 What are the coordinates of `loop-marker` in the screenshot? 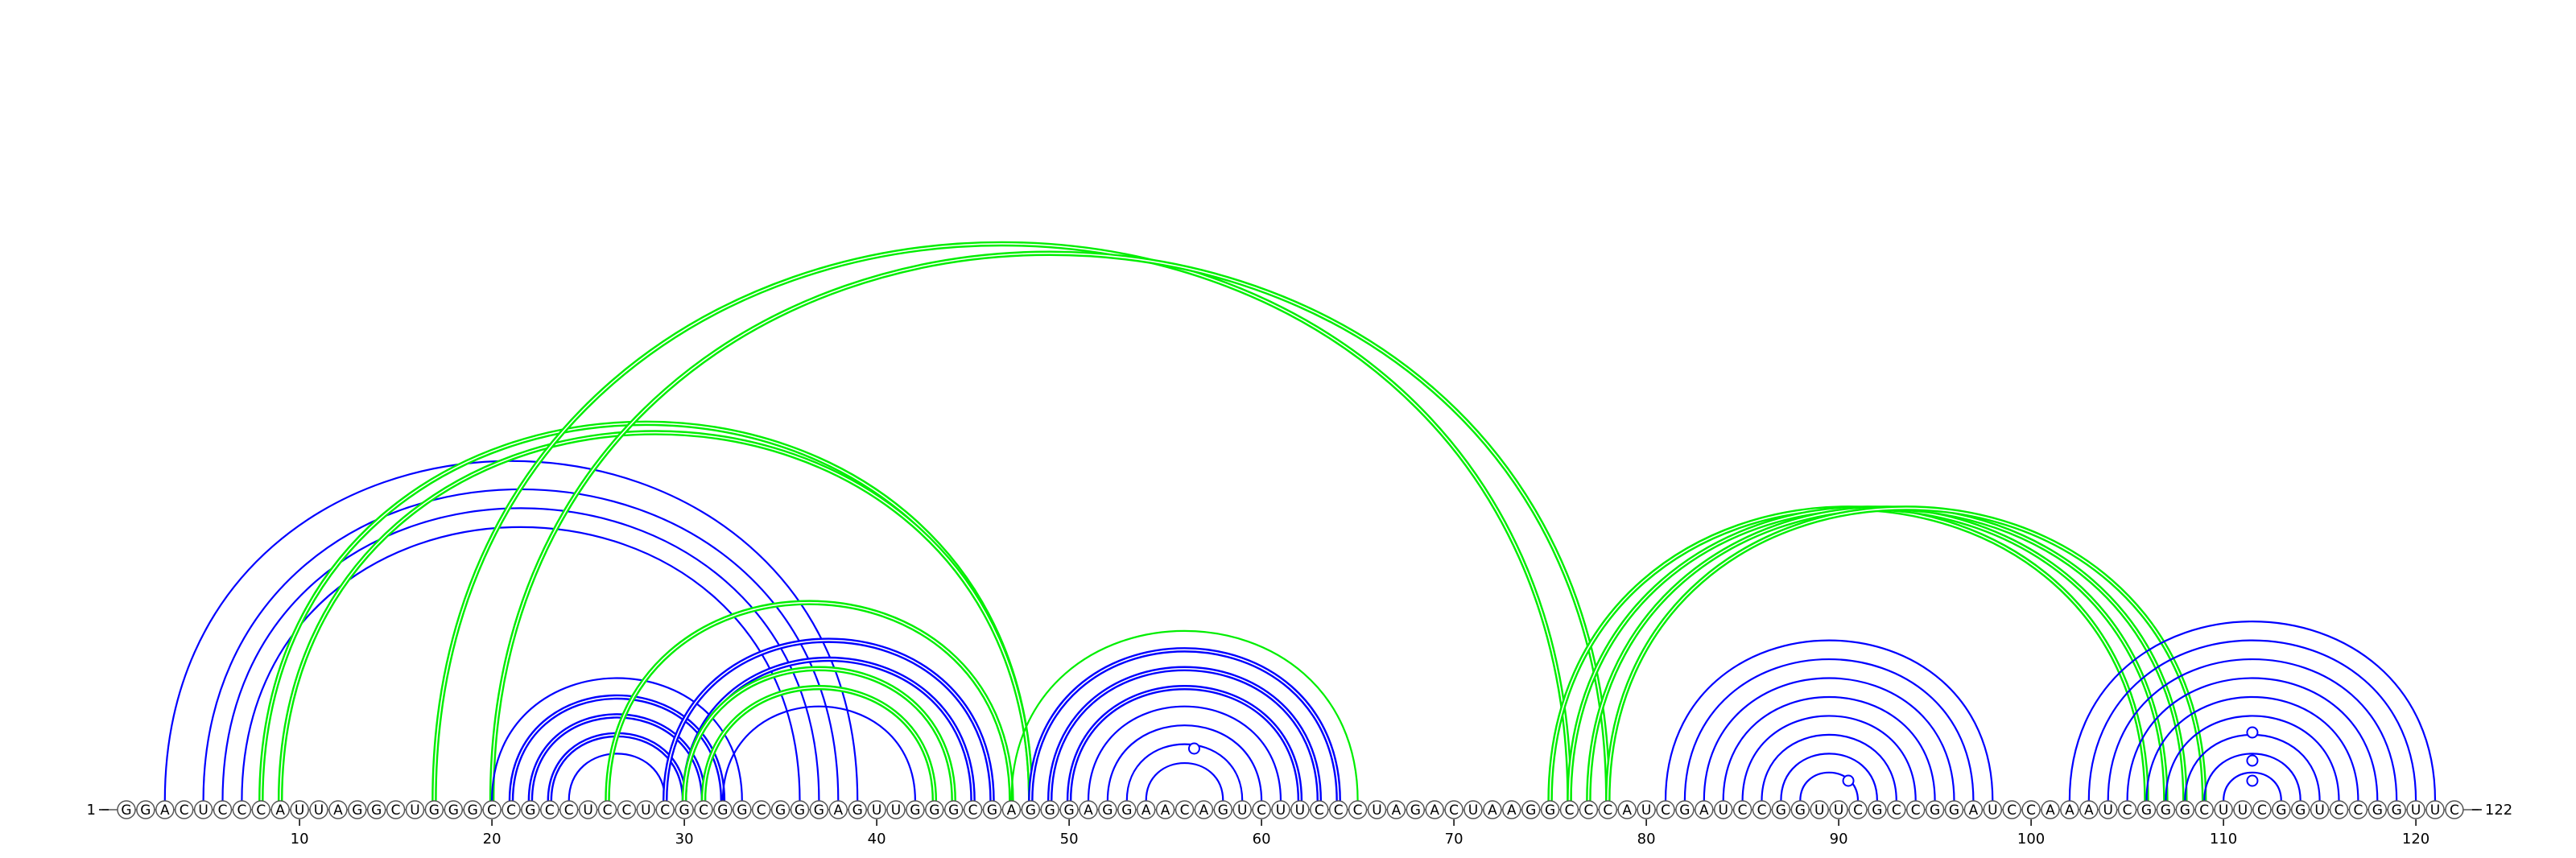 It's located at (2252, 733).